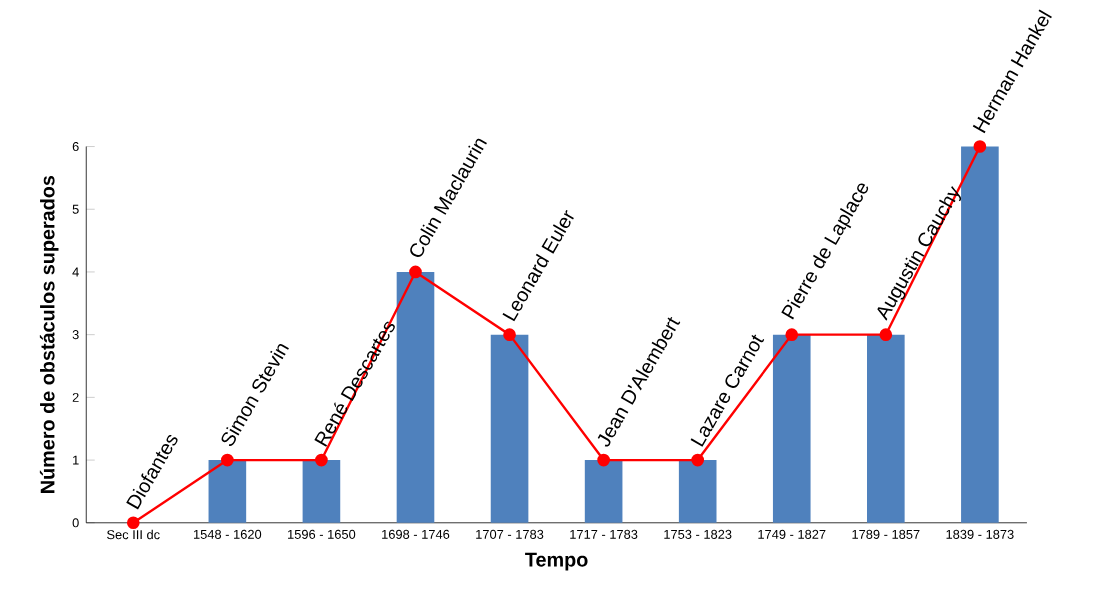  Describe the element at coordinates (416, 534) in the screenshot. I see `x-tick-label: 1698 - 1746` at that location.